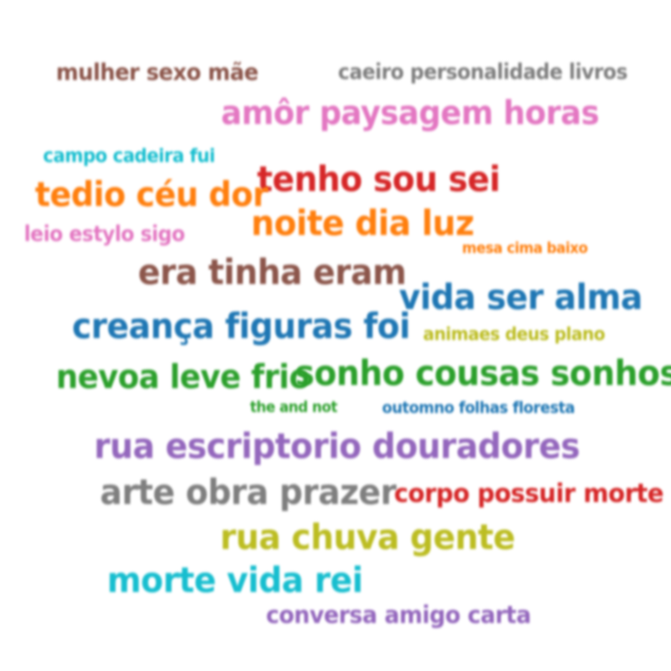  Describe the element at coordinates (248, 493) in the screenshot. I see `word-arte-obra-prazer: arte obra prazer` at that location.